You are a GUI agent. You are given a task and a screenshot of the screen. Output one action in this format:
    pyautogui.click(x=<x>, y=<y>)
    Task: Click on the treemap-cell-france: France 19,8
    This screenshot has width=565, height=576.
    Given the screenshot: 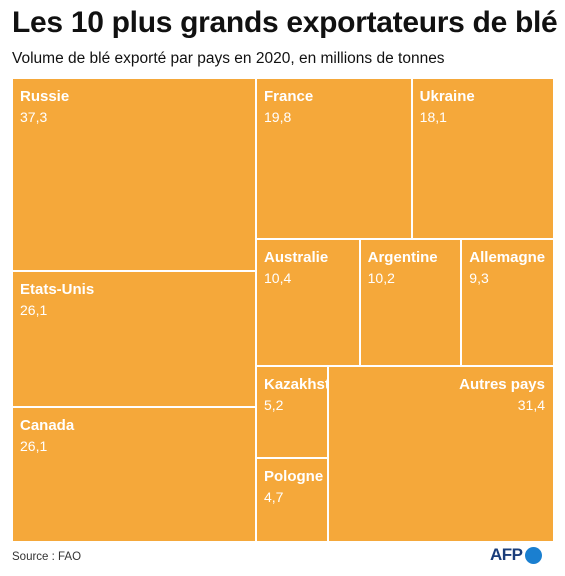 What is the action you would take?
    pyautogui.click(x=334, y=158)
    